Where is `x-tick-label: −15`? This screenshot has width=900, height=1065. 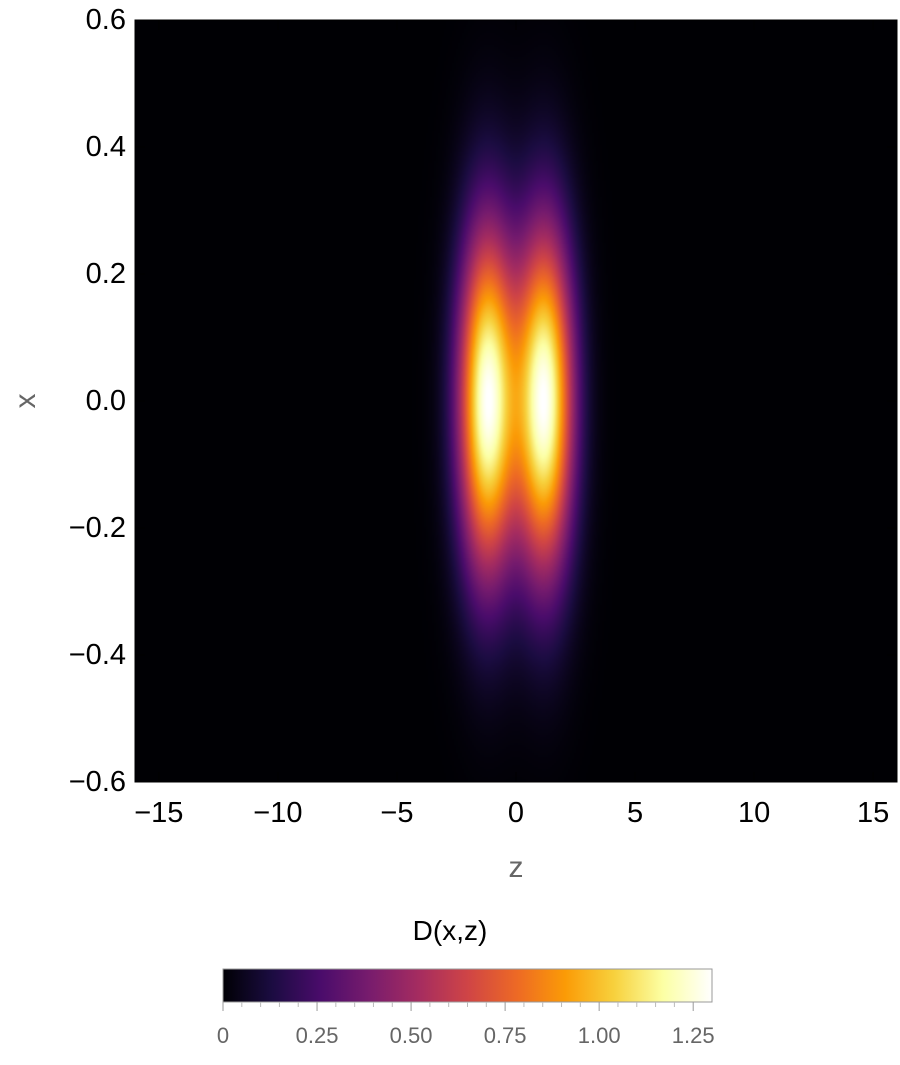
x-tick-label: −15 is located at coordinates (158, 813).